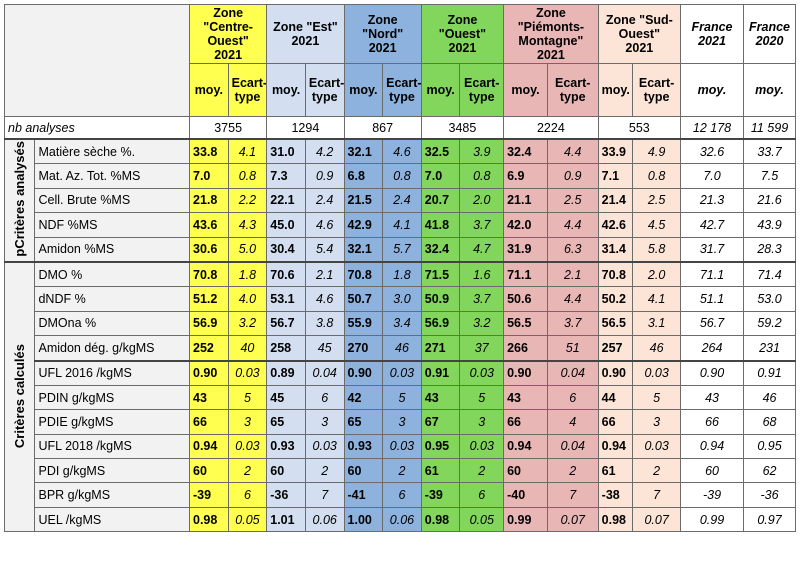  What do you see at coordinates (769, 41) in the screenshot?
I see `header-line: 2020` at bounding box center [769, 41].